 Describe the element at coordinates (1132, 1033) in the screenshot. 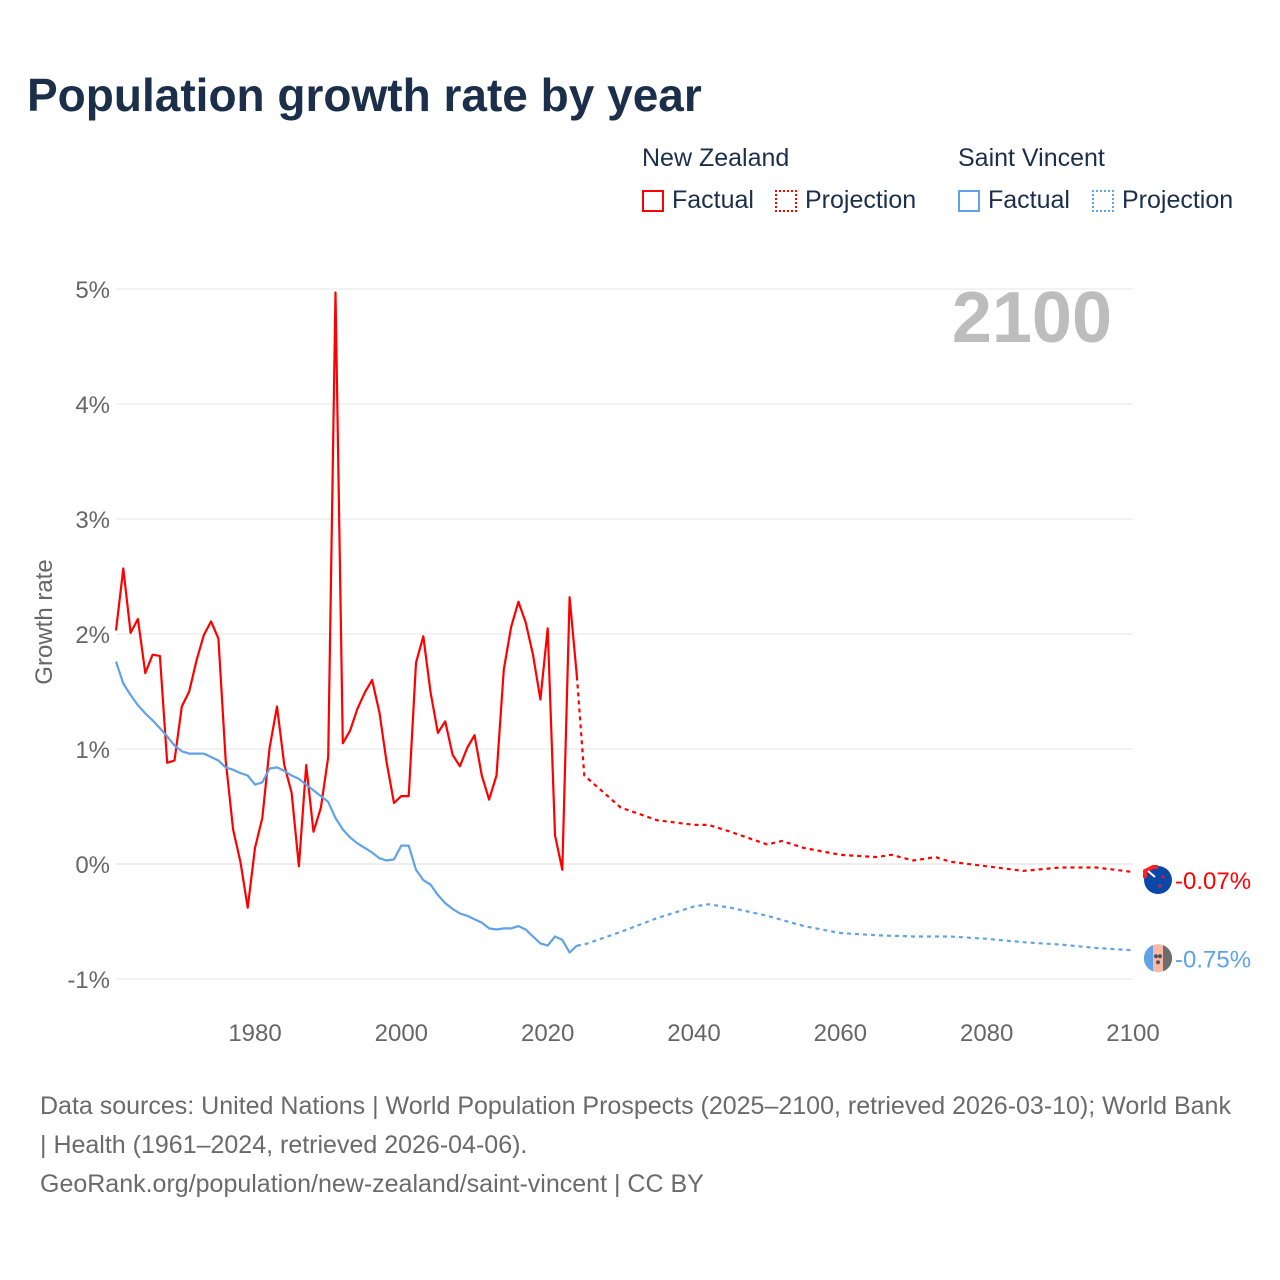

I see `x-tick-label: 2100` at that location.